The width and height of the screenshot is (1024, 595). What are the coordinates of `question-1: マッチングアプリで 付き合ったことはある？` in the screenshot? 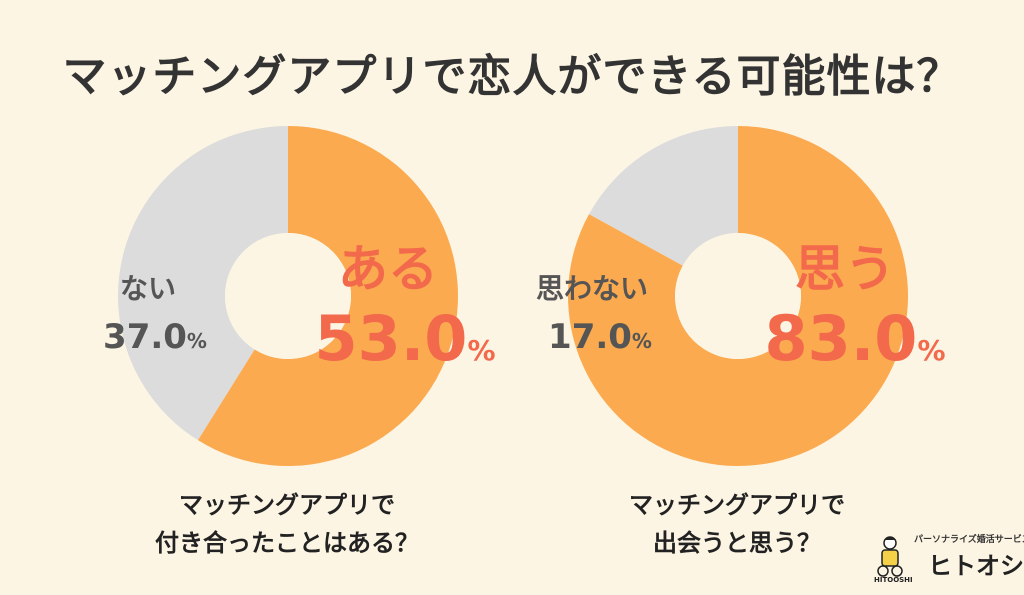 It's located at (287, 524).